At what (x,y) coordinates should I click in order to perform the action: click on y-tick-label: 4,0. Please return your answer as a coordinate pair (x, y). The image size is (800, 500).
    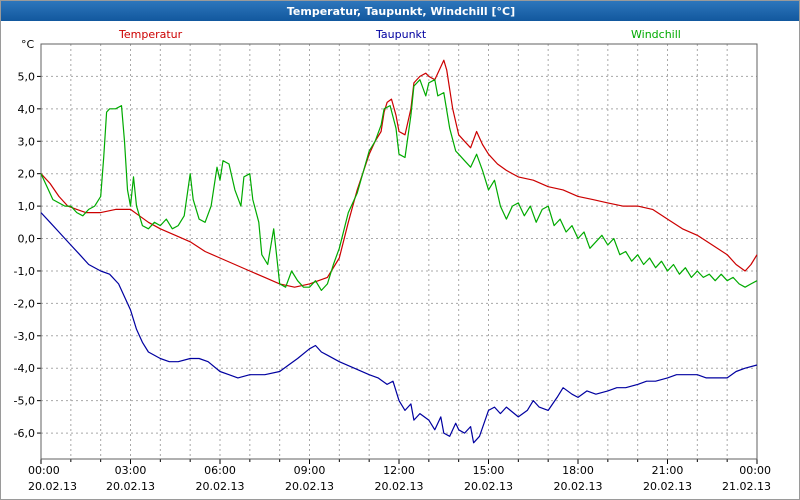
    Looking at the image, I should click on (27, 109).